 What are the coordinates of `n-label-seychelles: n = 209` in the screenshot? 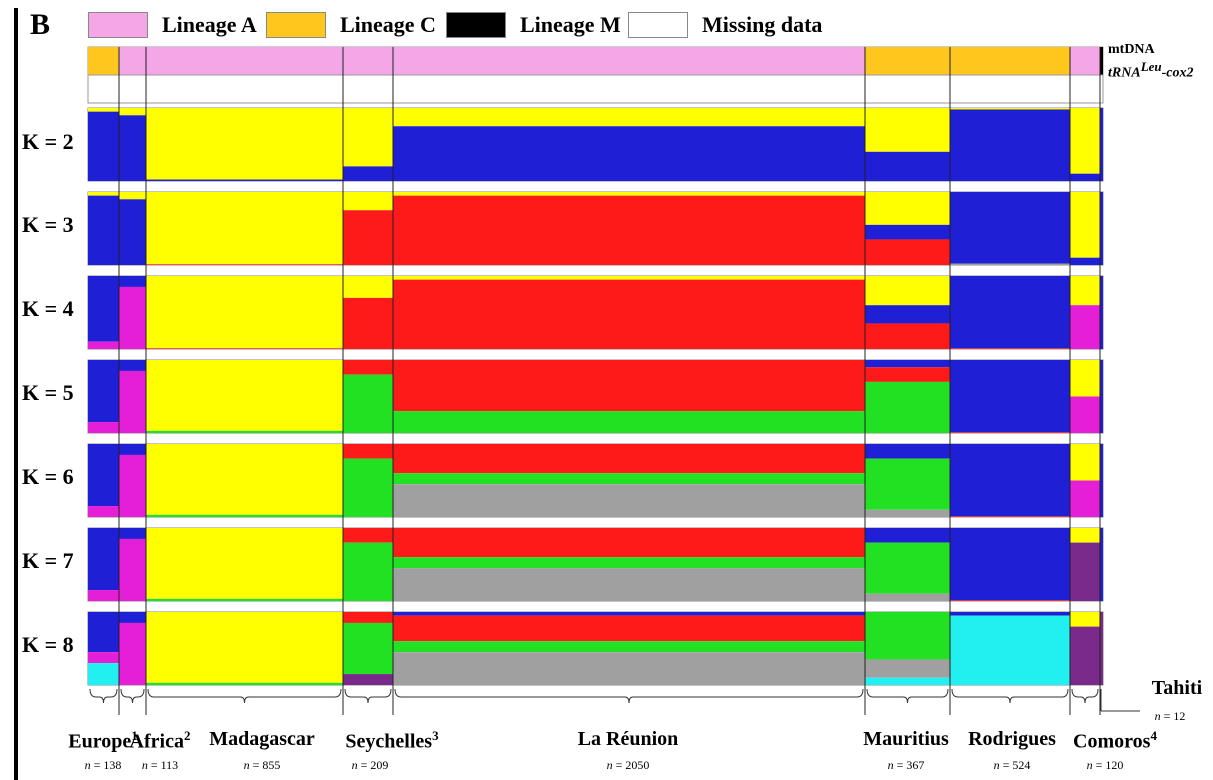 It's located at (370, 765).